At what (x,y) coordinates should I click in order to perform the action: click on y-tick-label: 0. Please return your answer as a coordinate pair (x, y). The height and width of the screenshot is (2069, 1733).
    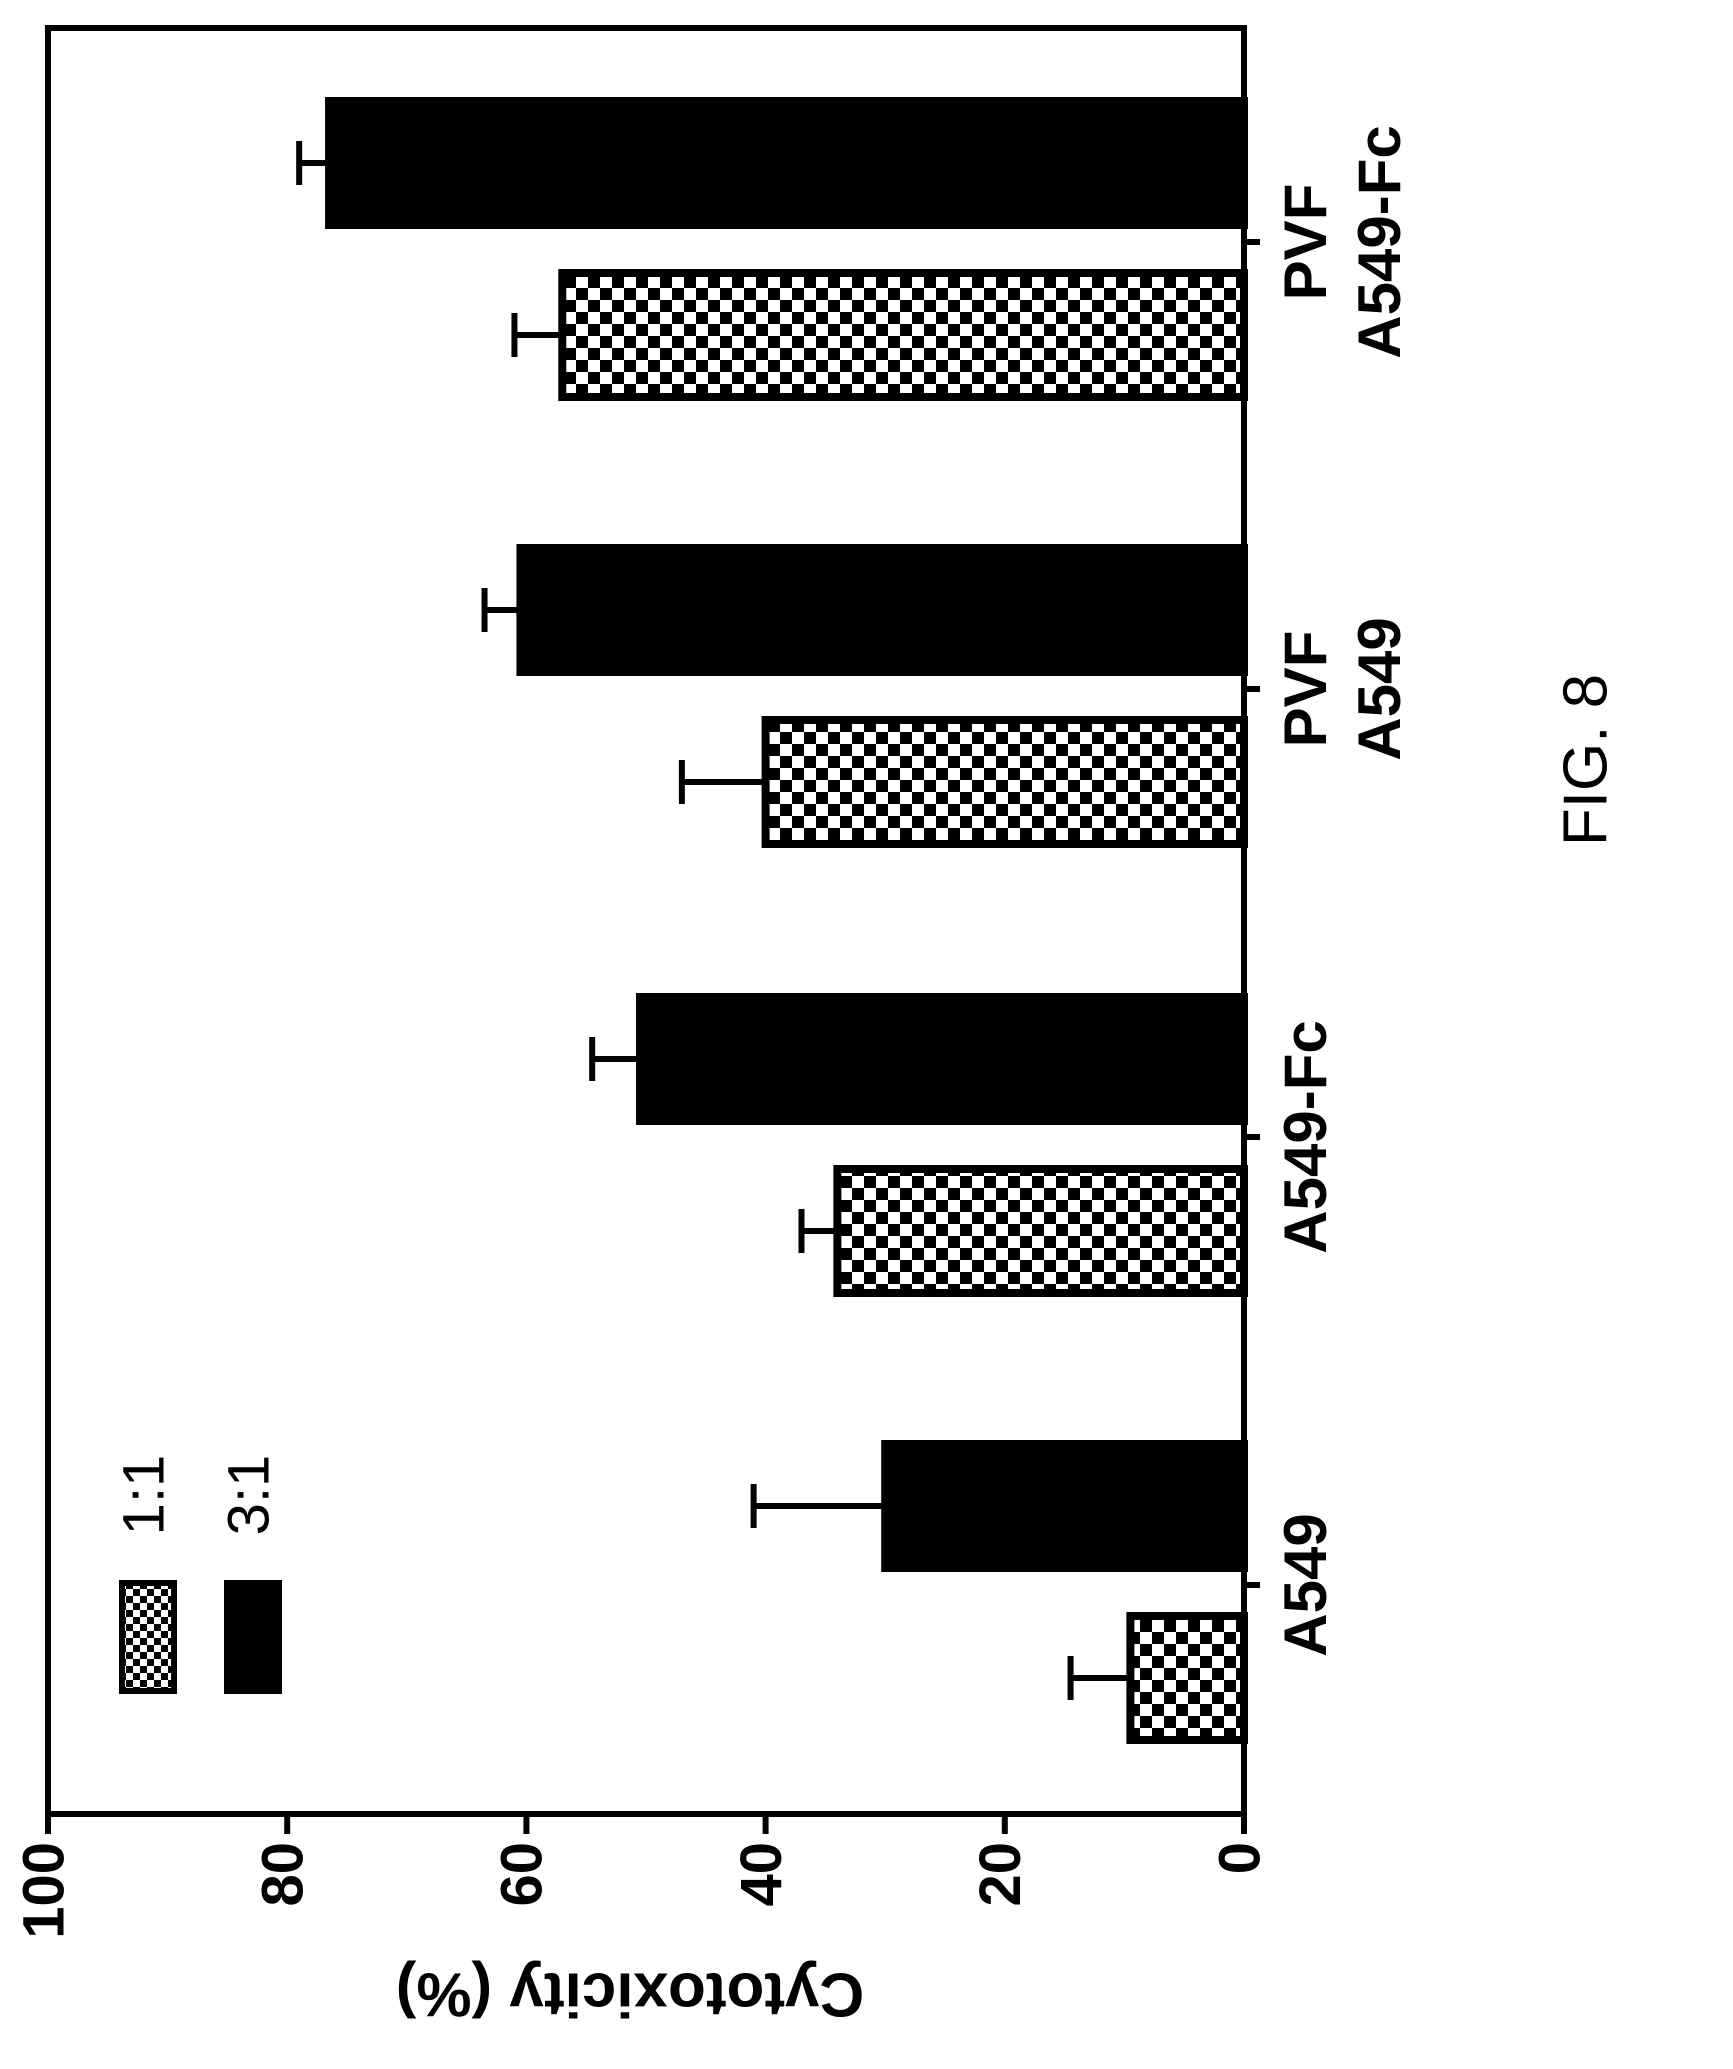
    Looking at the image, I should click on (1239, 1858).